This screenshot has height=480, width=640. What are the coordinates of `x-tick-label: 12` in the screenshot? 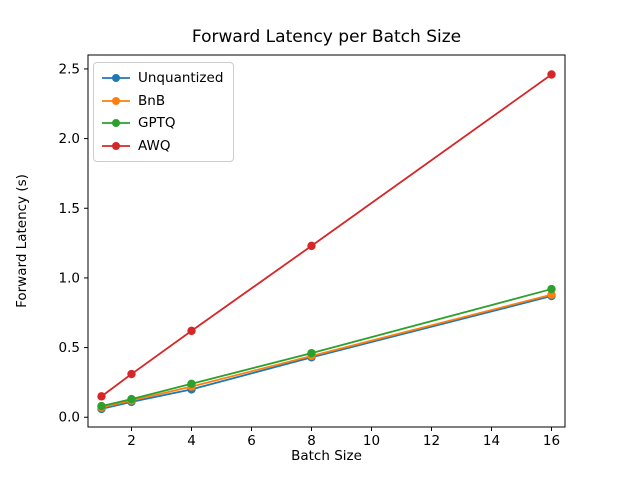 It's located at (431, 441).